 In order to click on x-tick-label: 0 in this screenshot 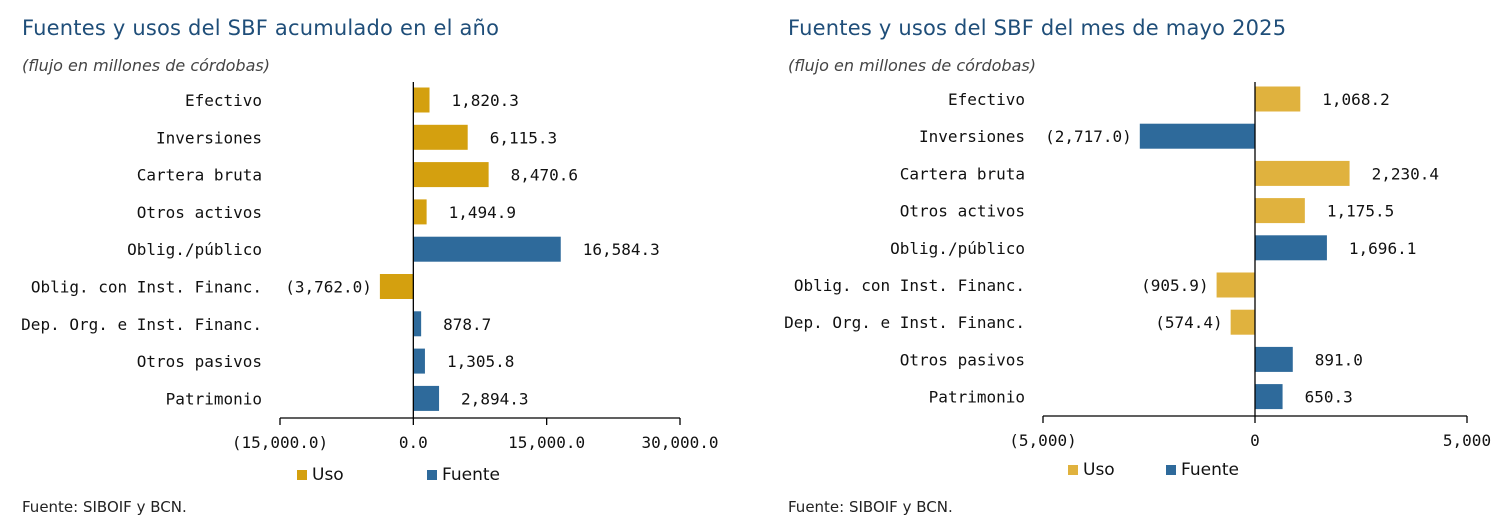, I will do `click(1255, 440)`.